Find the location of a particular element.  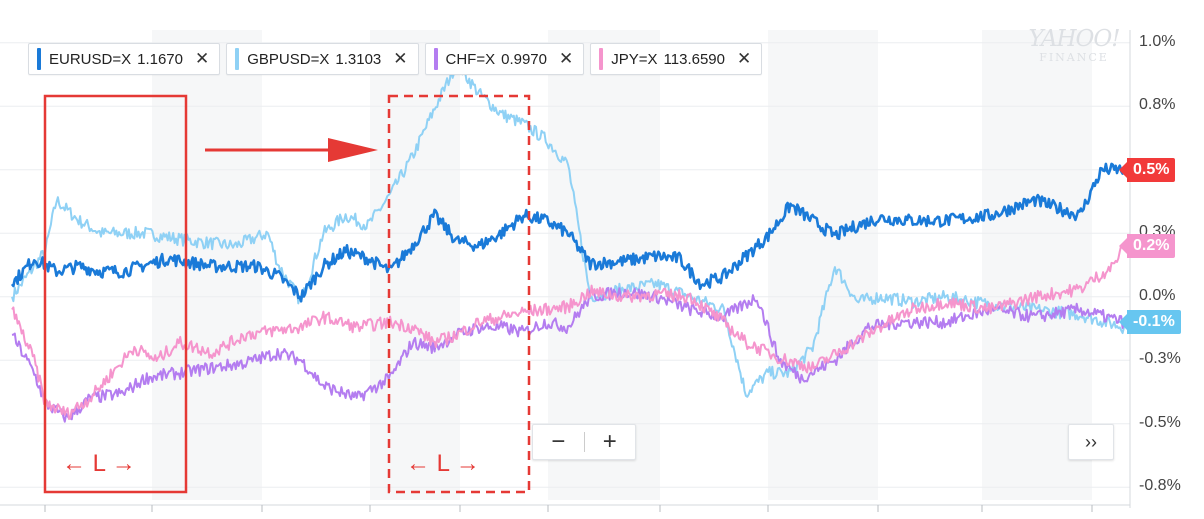

ticker-chip-gbpusd: GBPUSD=X 1.3103 ✕ is located at coordinates (322, 59).